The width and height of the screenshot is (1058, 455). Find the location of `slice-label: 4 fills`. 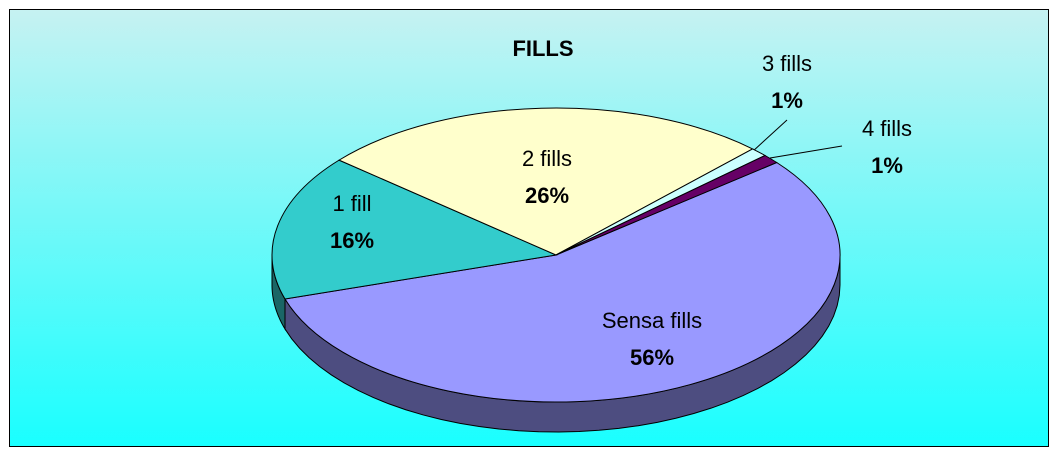

slice-label: 4 fills is located at coordinates (887, 128).